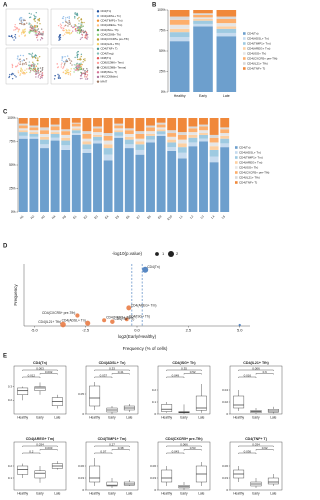 This screenshot has width=320, height=500. I want to click on x-tick-label: L2, so click(191, 216).